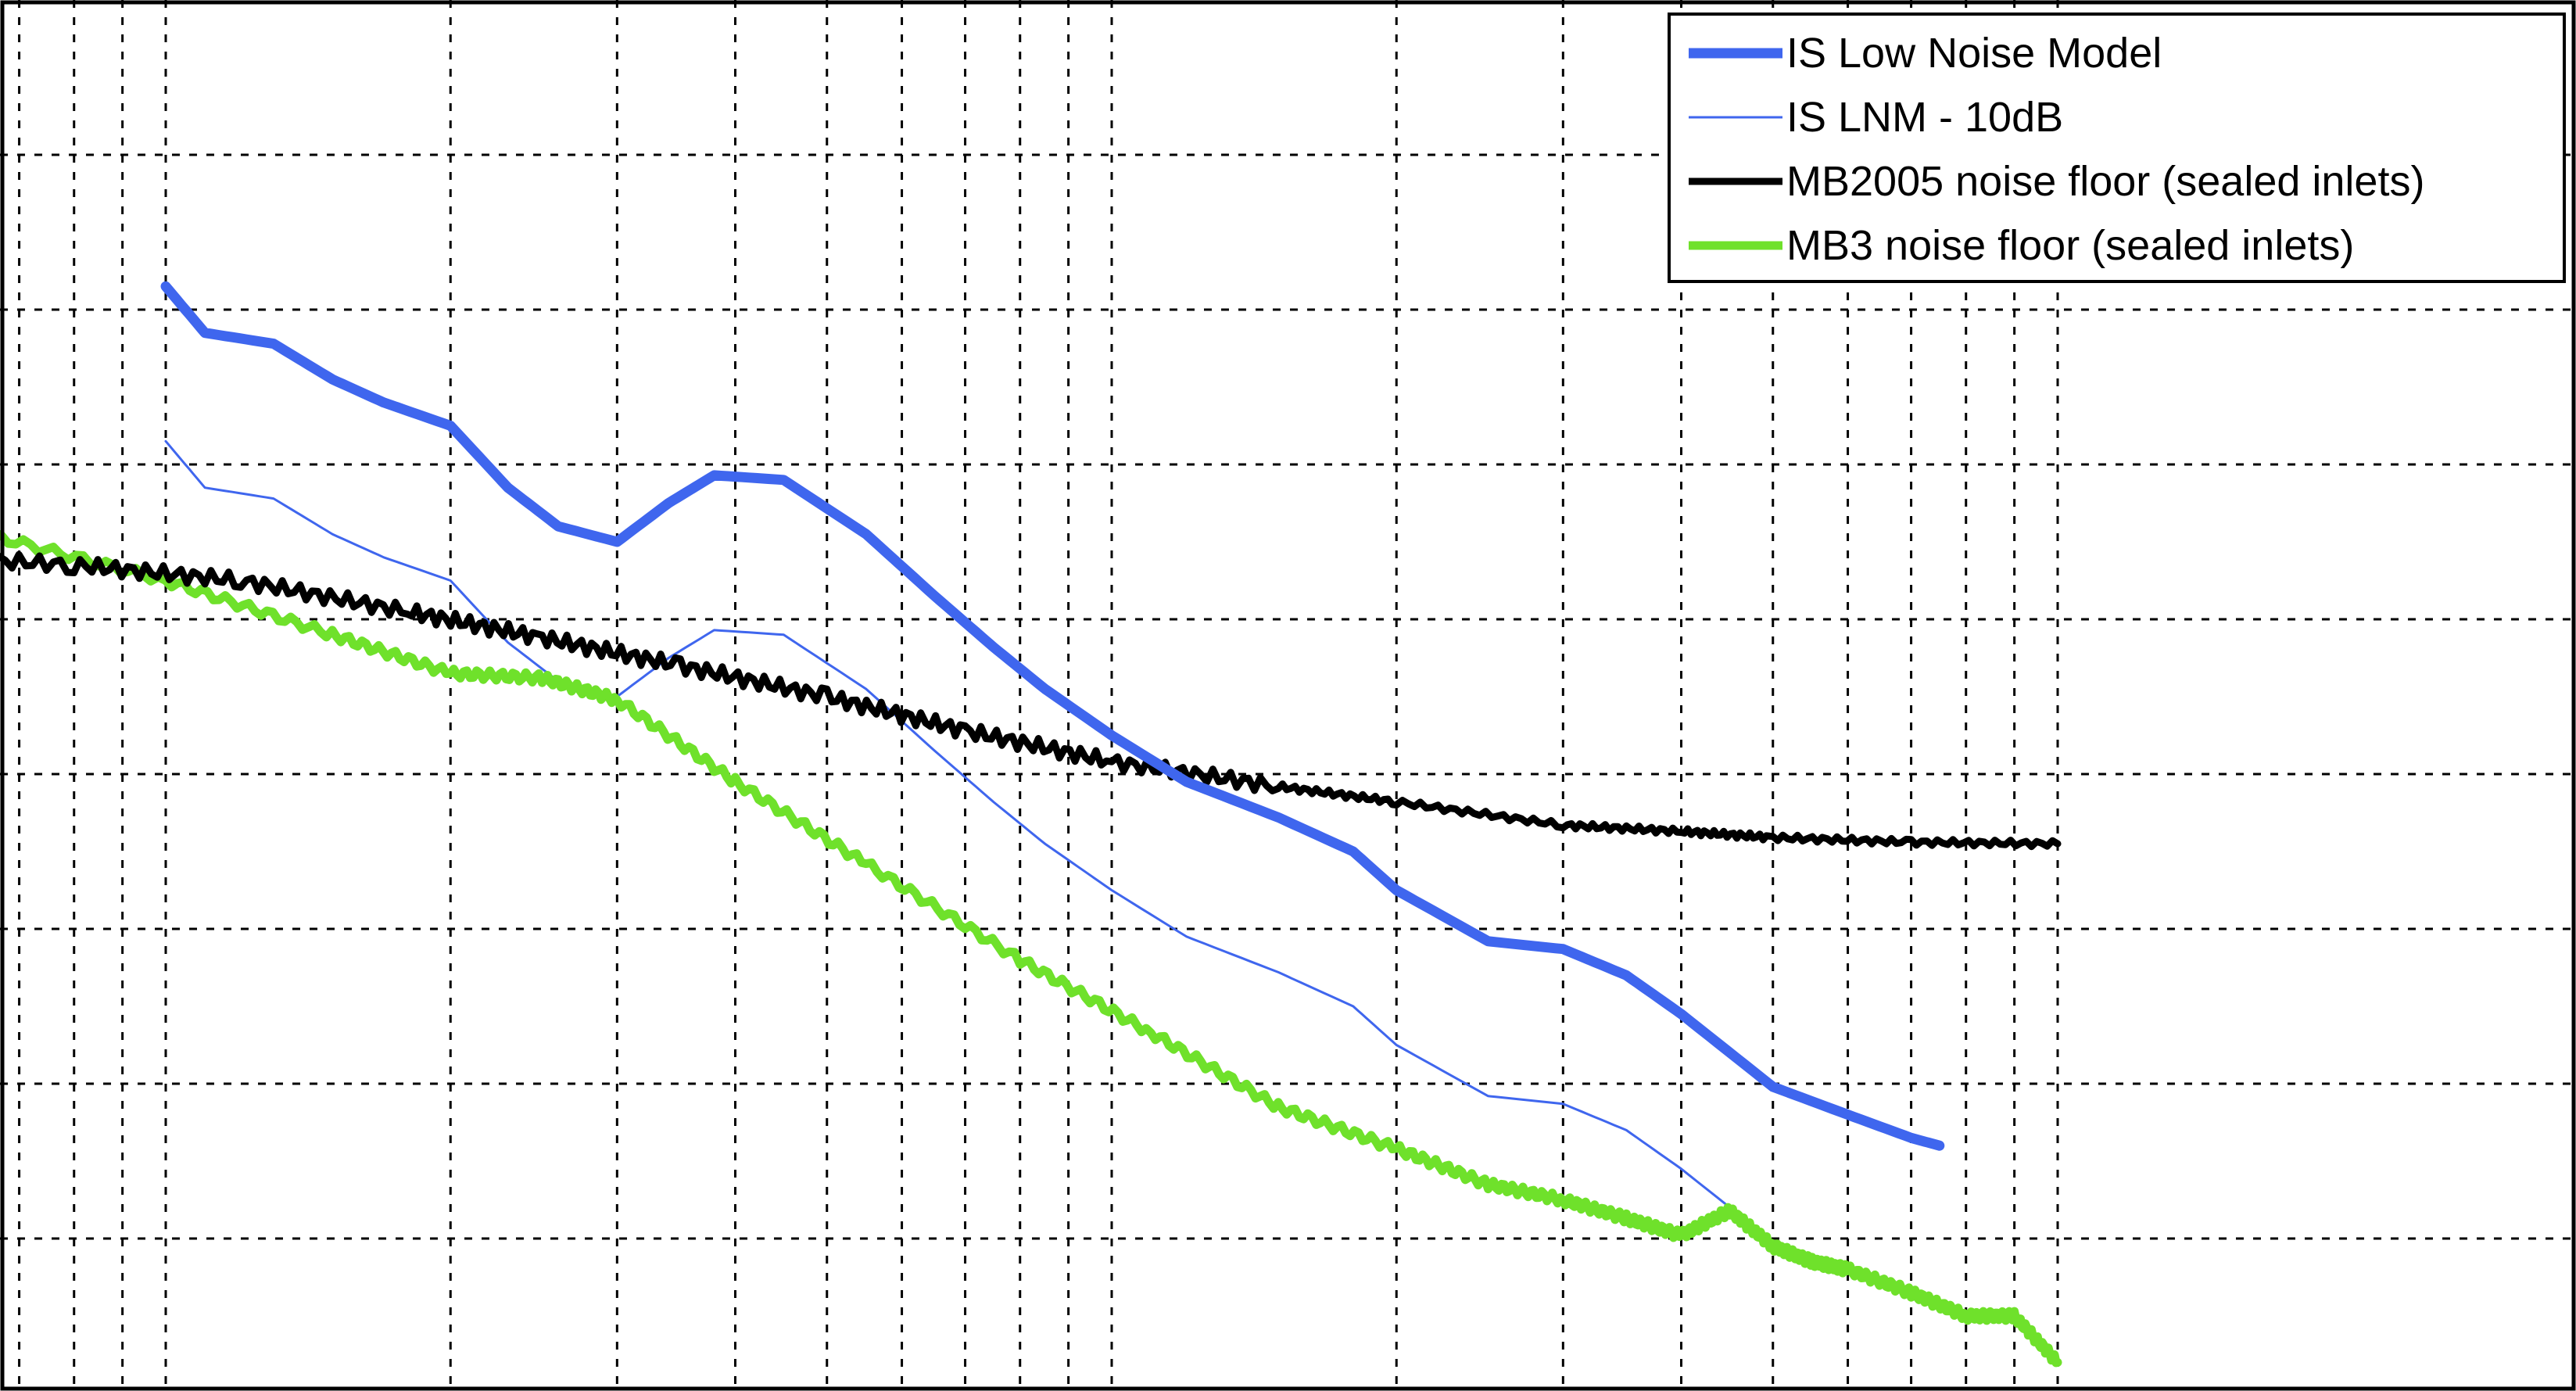 The image size is (2576, 1391). I want to click on legend-label-is-lnm: IS Low Noise Model, so click(1974, 53).